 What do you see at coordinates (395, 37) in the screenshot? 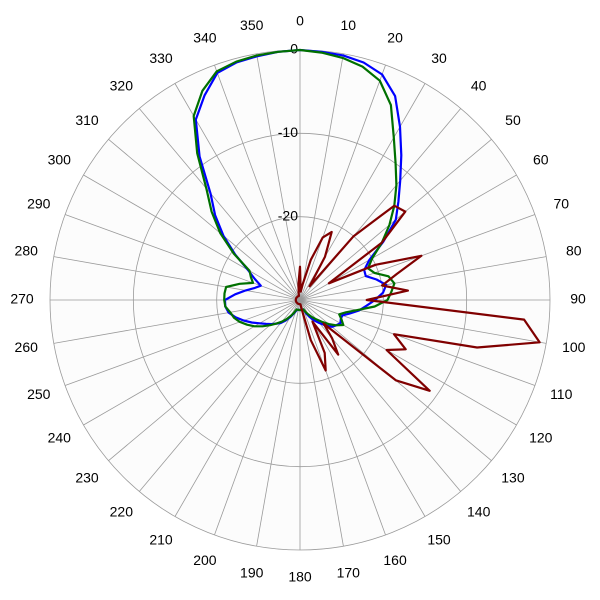
I see `theta-tick-label: 20` at bounding box center [395, 37].